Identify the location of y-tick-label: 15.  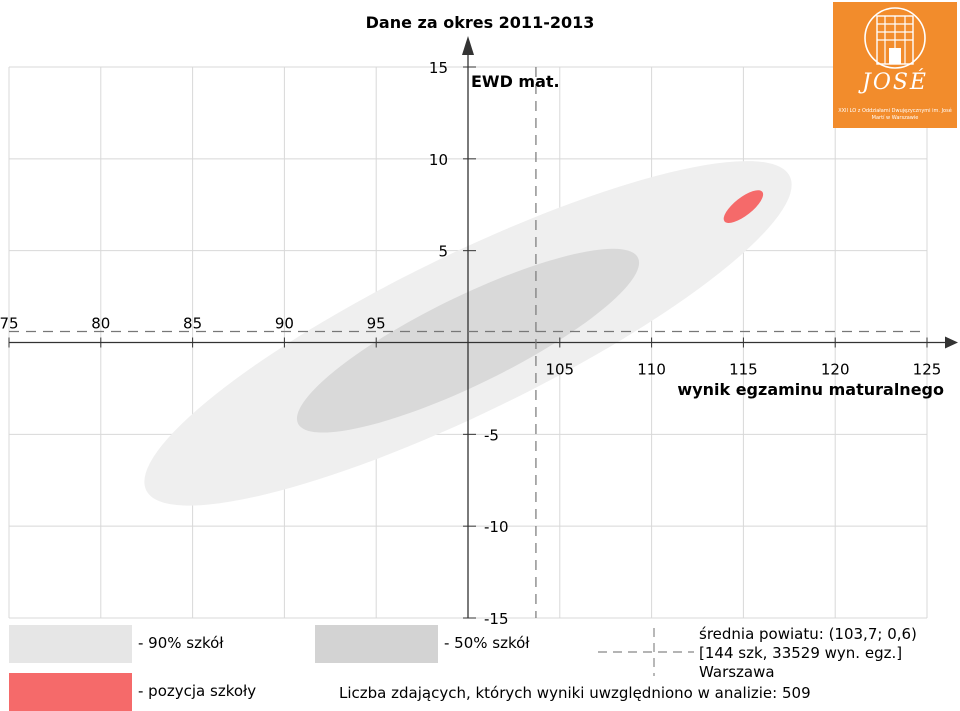
(438, 68).